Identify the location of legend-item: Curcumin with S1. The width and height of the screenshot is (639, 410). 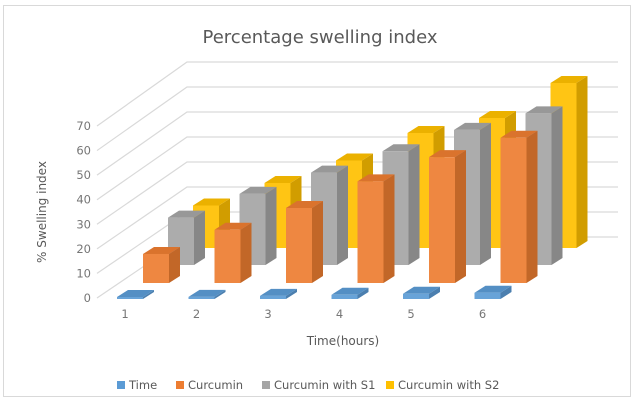
(318, 385).